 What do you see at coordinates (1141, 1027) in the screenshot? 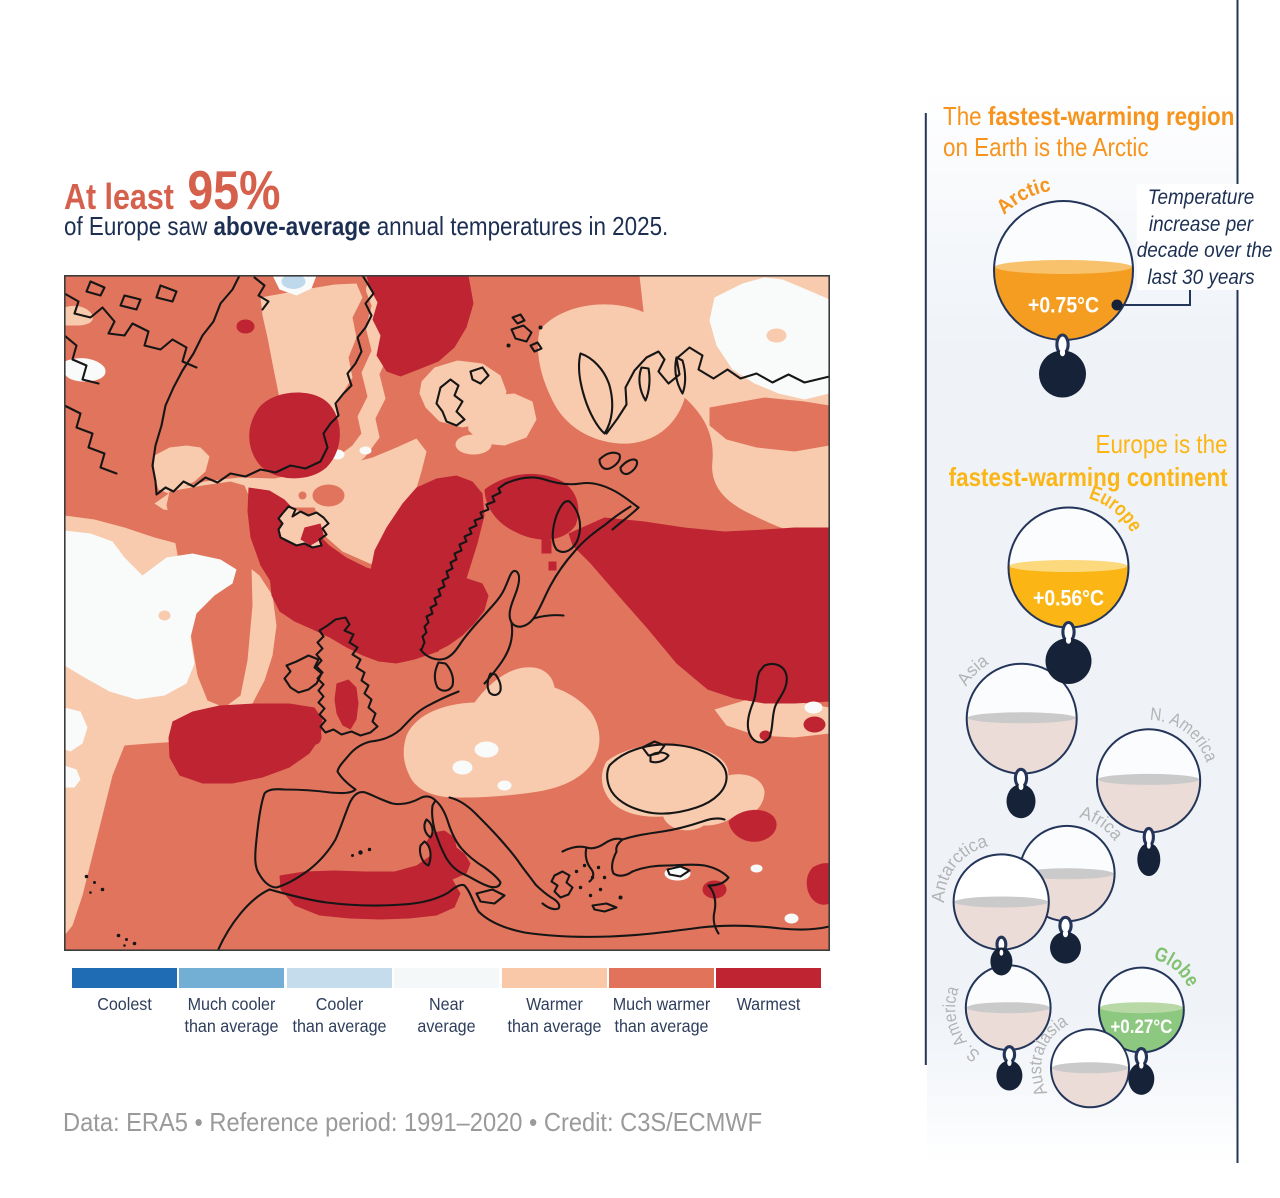
I see `svg-text: +0.27°C` at bounding box center [1141, 1027].